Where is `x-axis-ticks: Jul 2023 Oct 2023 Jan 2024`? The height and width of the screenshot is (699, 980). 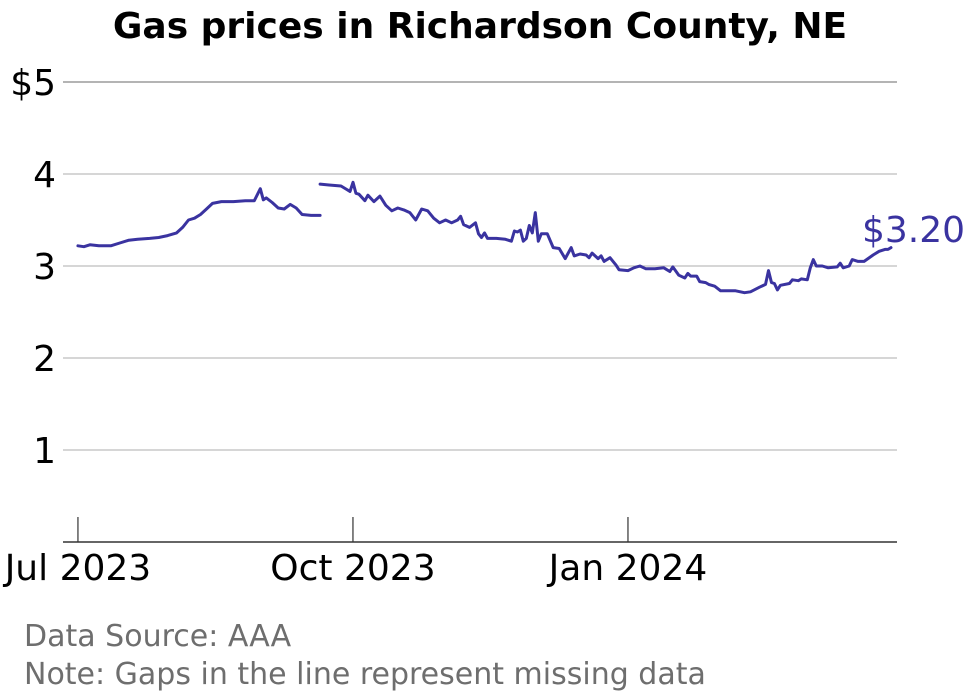 x-axis-ticks: Jul 2023 Oct 2023 Jan 2024 is located at coordinates (355, 553).